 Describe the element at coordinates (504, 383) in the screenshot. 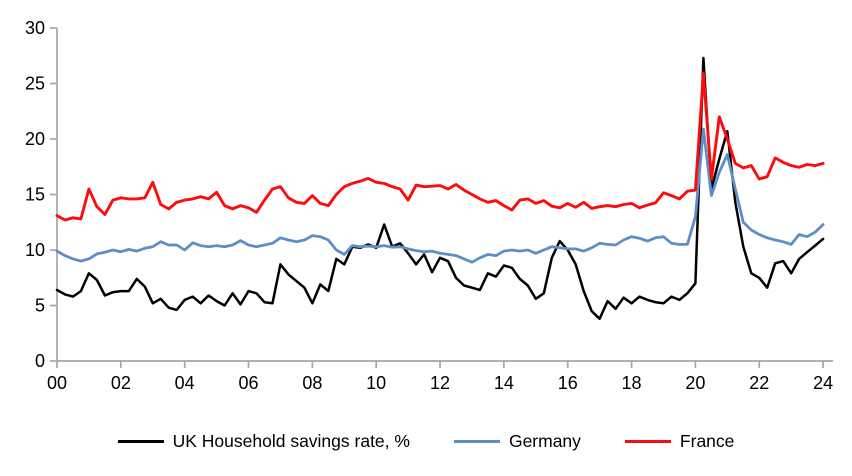

I see `x-axis-tick-label: 14` at that location.